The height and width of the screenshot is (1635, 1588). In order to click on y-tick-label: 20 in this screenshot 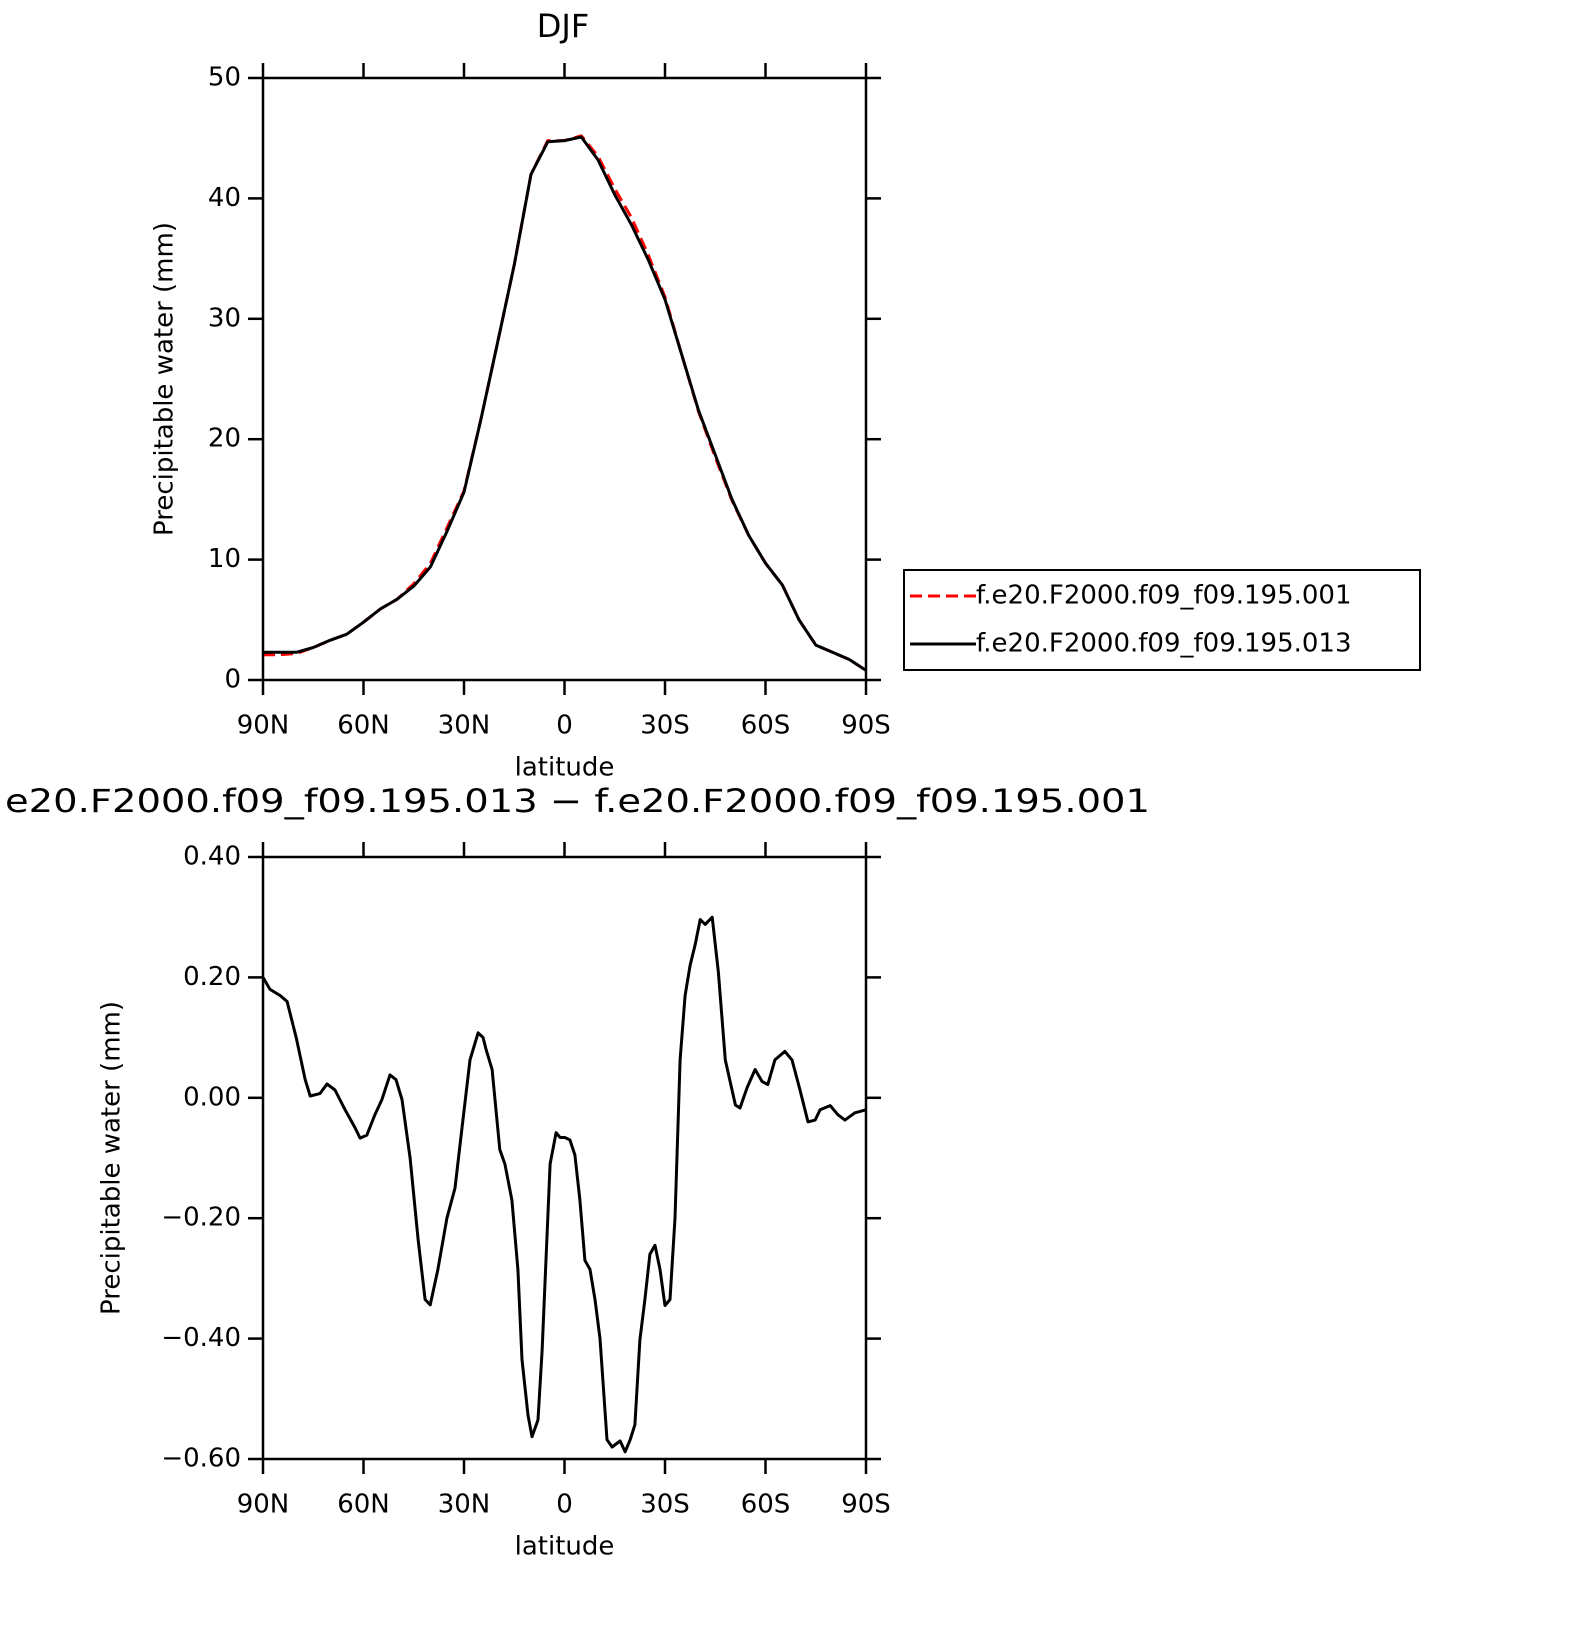, I will do `click(224, 439)`.